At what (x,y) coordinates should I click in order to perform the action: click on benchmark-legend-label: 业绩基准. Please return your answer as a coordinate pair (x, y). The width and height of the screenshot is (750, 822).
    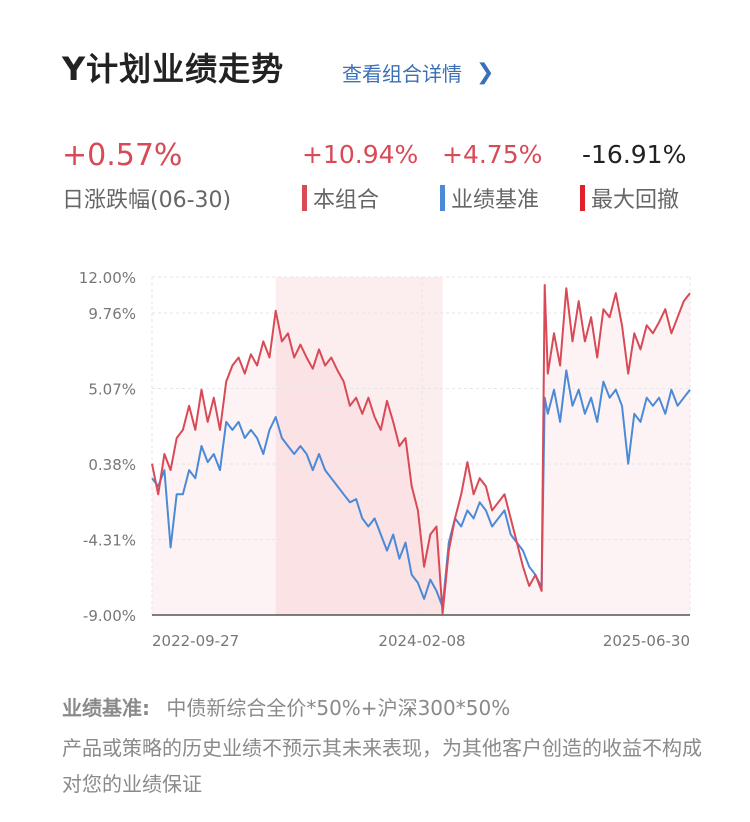
    Looking at the image, I should click on (495, 200).